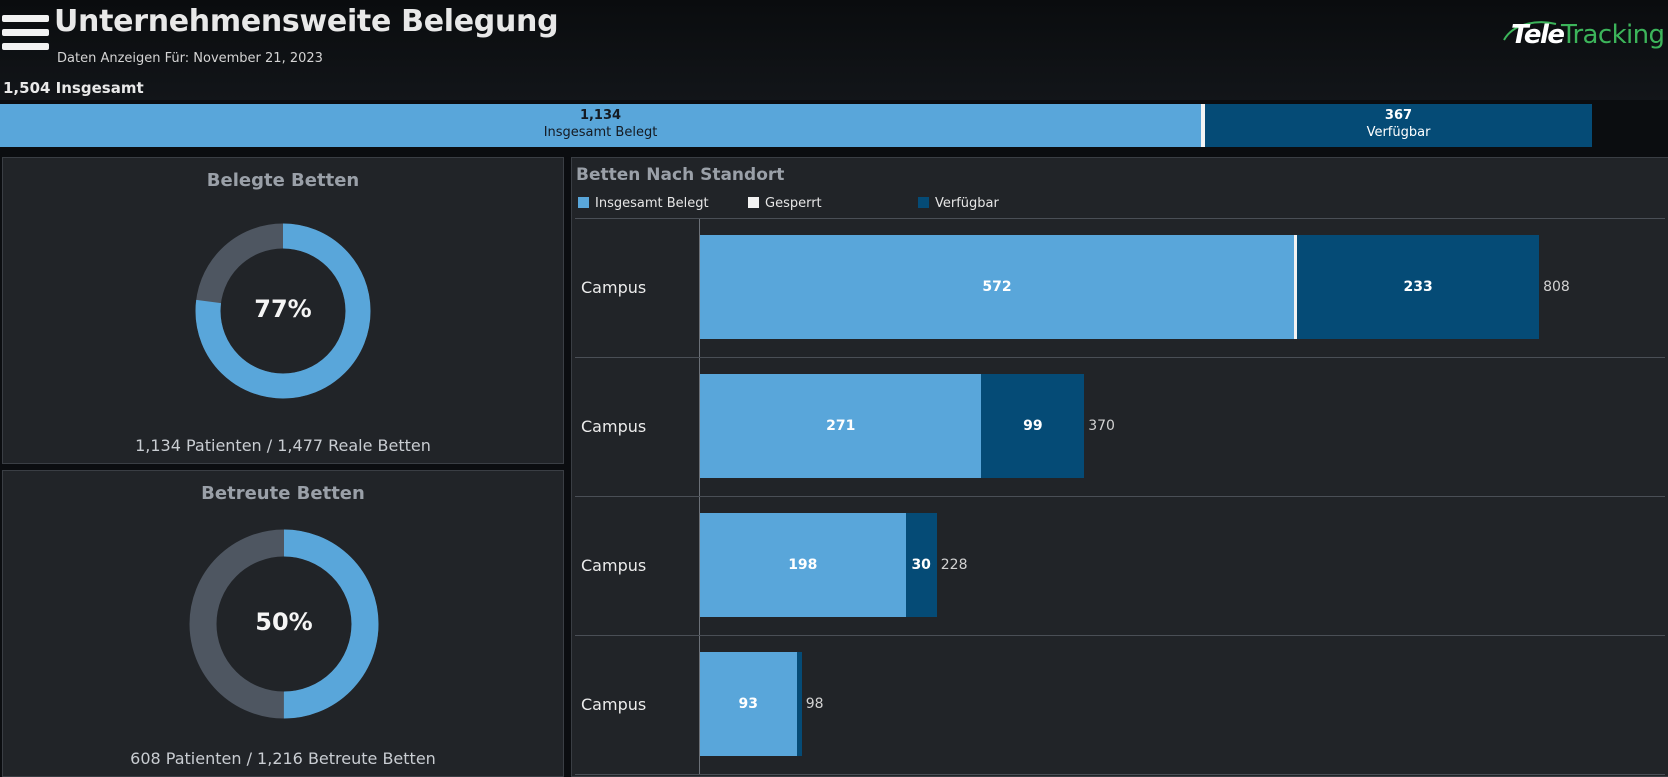  What do you see at coordinates (190, 58) in the screenshot?
I see `date-subtitle: Daten Anzeigen Für: November 21, 2023` at bounding box center [190, 58].